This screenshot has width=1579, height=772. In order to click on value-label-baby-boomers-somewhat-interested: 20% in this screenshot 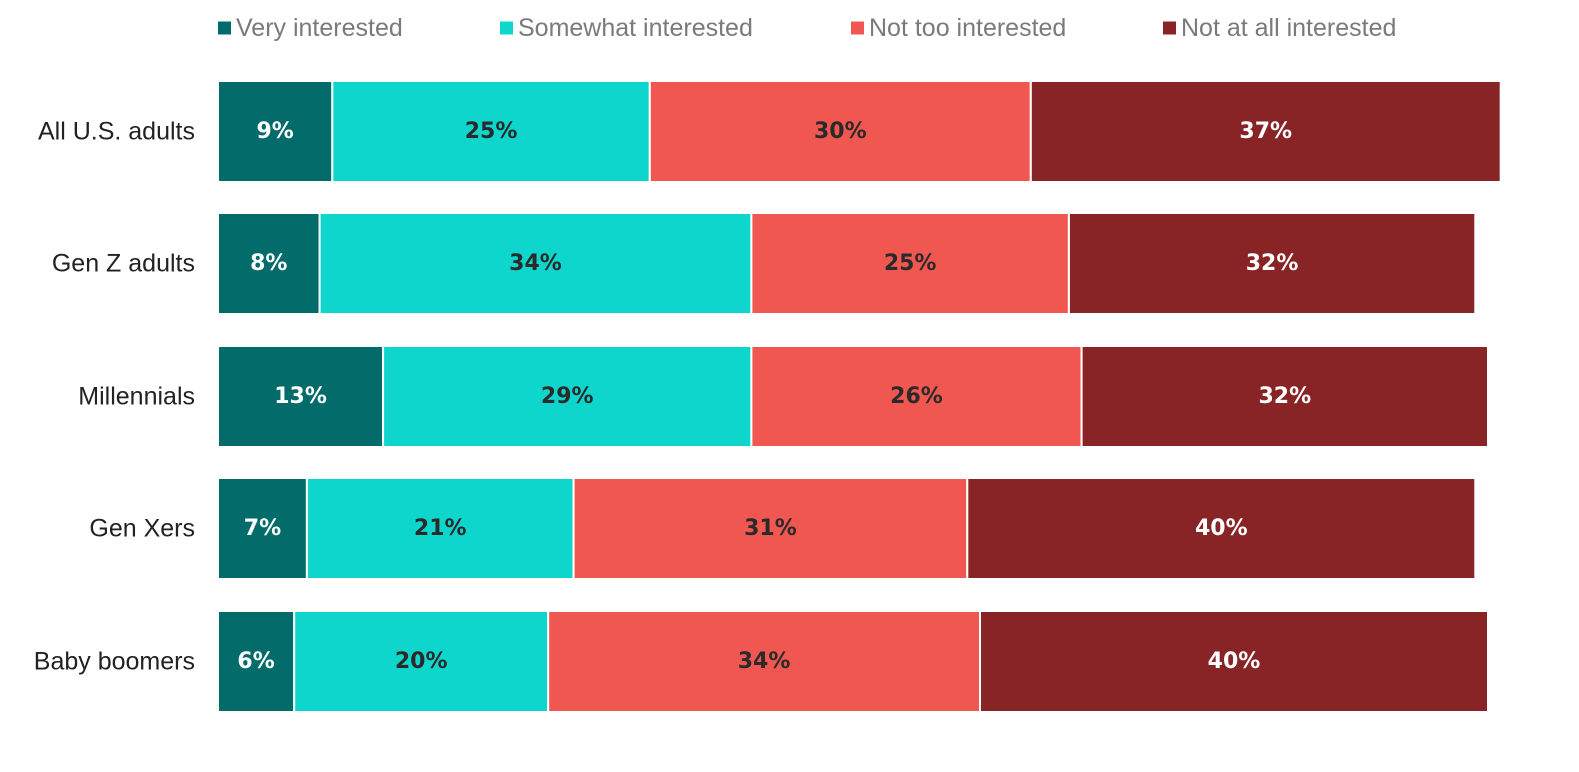, I will do `click(421, 661)`.